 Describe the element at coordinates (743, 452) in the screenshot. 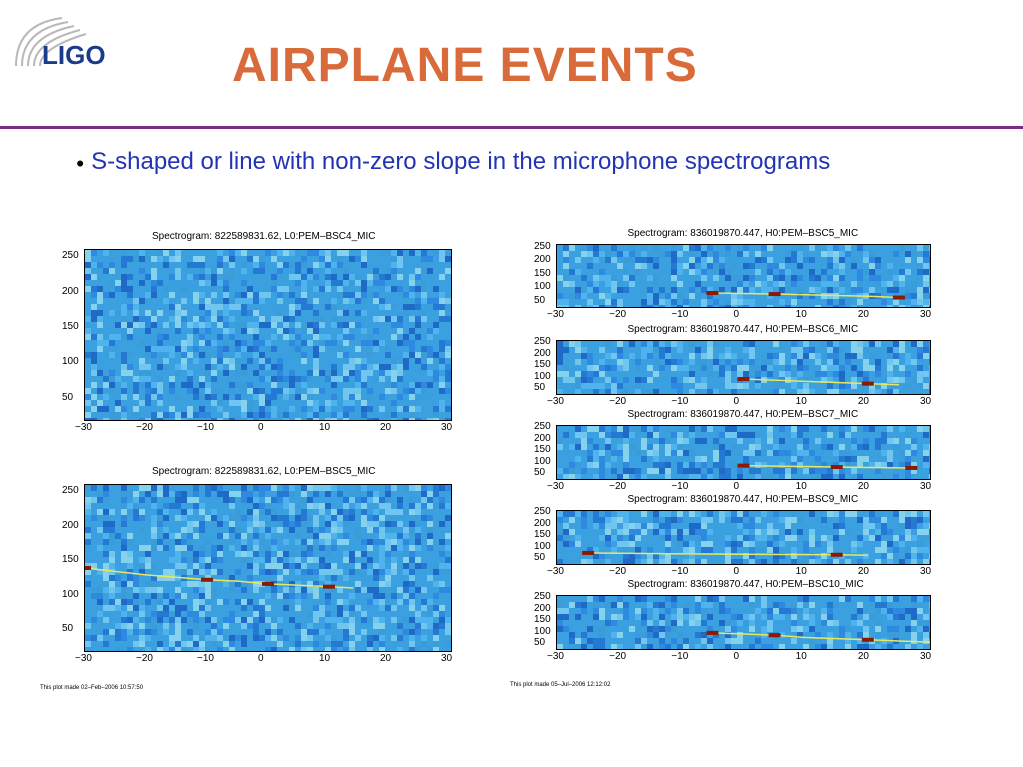

I see `spectrogram-heatmap` at that location.